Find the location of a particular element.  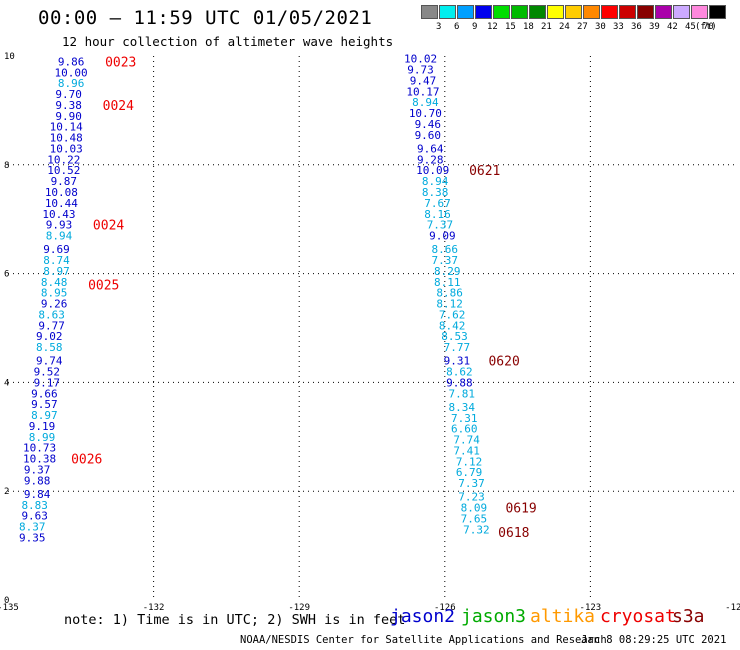

data-point-label: 8.66 is located at coordinates (445, 249).